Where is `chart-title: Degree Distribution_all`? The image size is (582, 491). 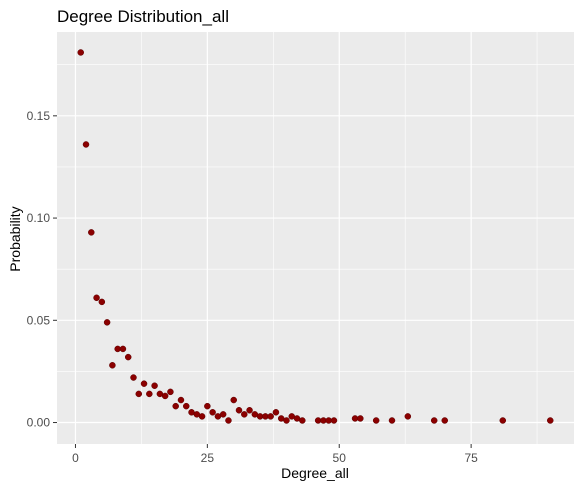 chart-title: Degree Distribution_all is located at coordinates (143, 16).